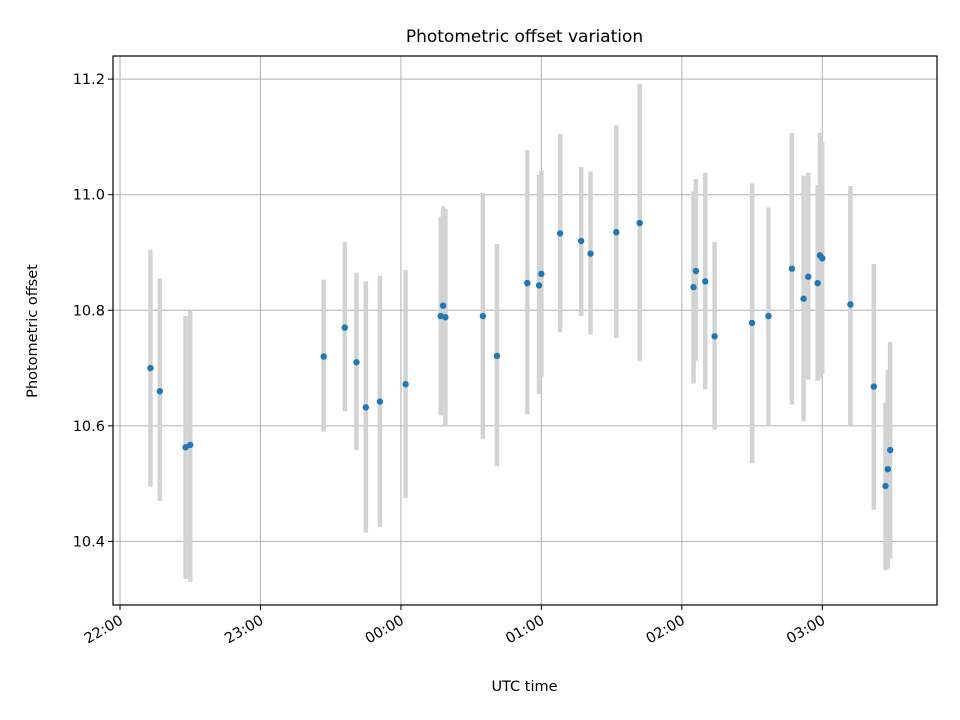  I want to click on chart-title: Photometric offset variation, so click(524, 37).